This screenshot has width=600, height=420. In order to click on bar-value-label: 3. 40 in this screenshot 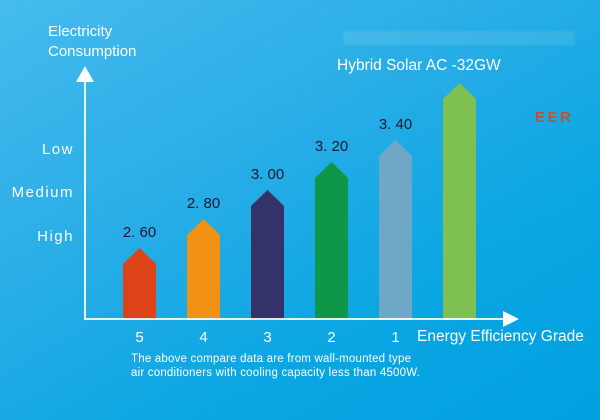, I will do `click(395, 124)`.